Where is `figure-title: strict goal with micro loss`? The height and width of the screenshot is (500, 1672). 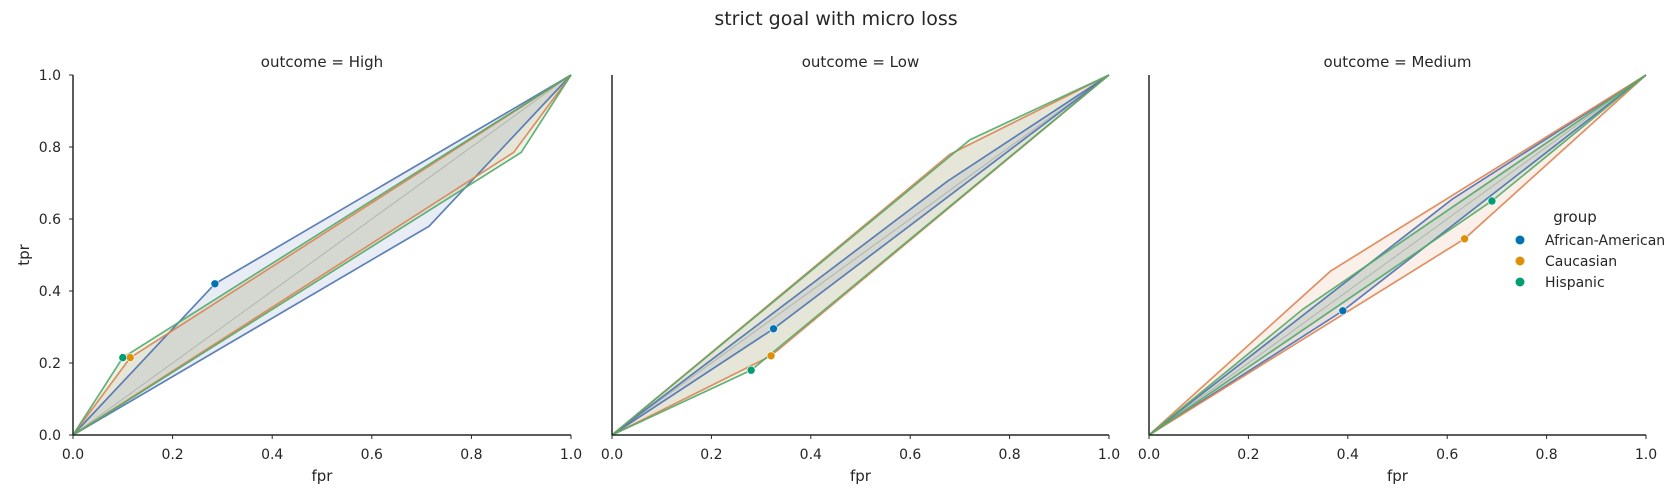
figure-title: strict goal with micro loss is located at coordinates (835, 19).